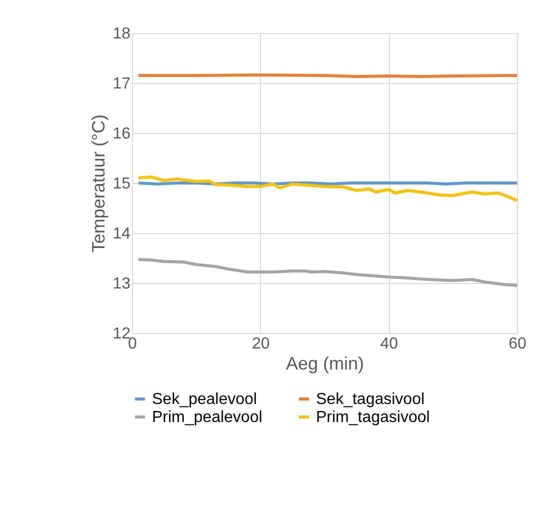  Describe the element at coordinates (121, 34) in the screenshot. I see `y-tick-label: 18` at that location.